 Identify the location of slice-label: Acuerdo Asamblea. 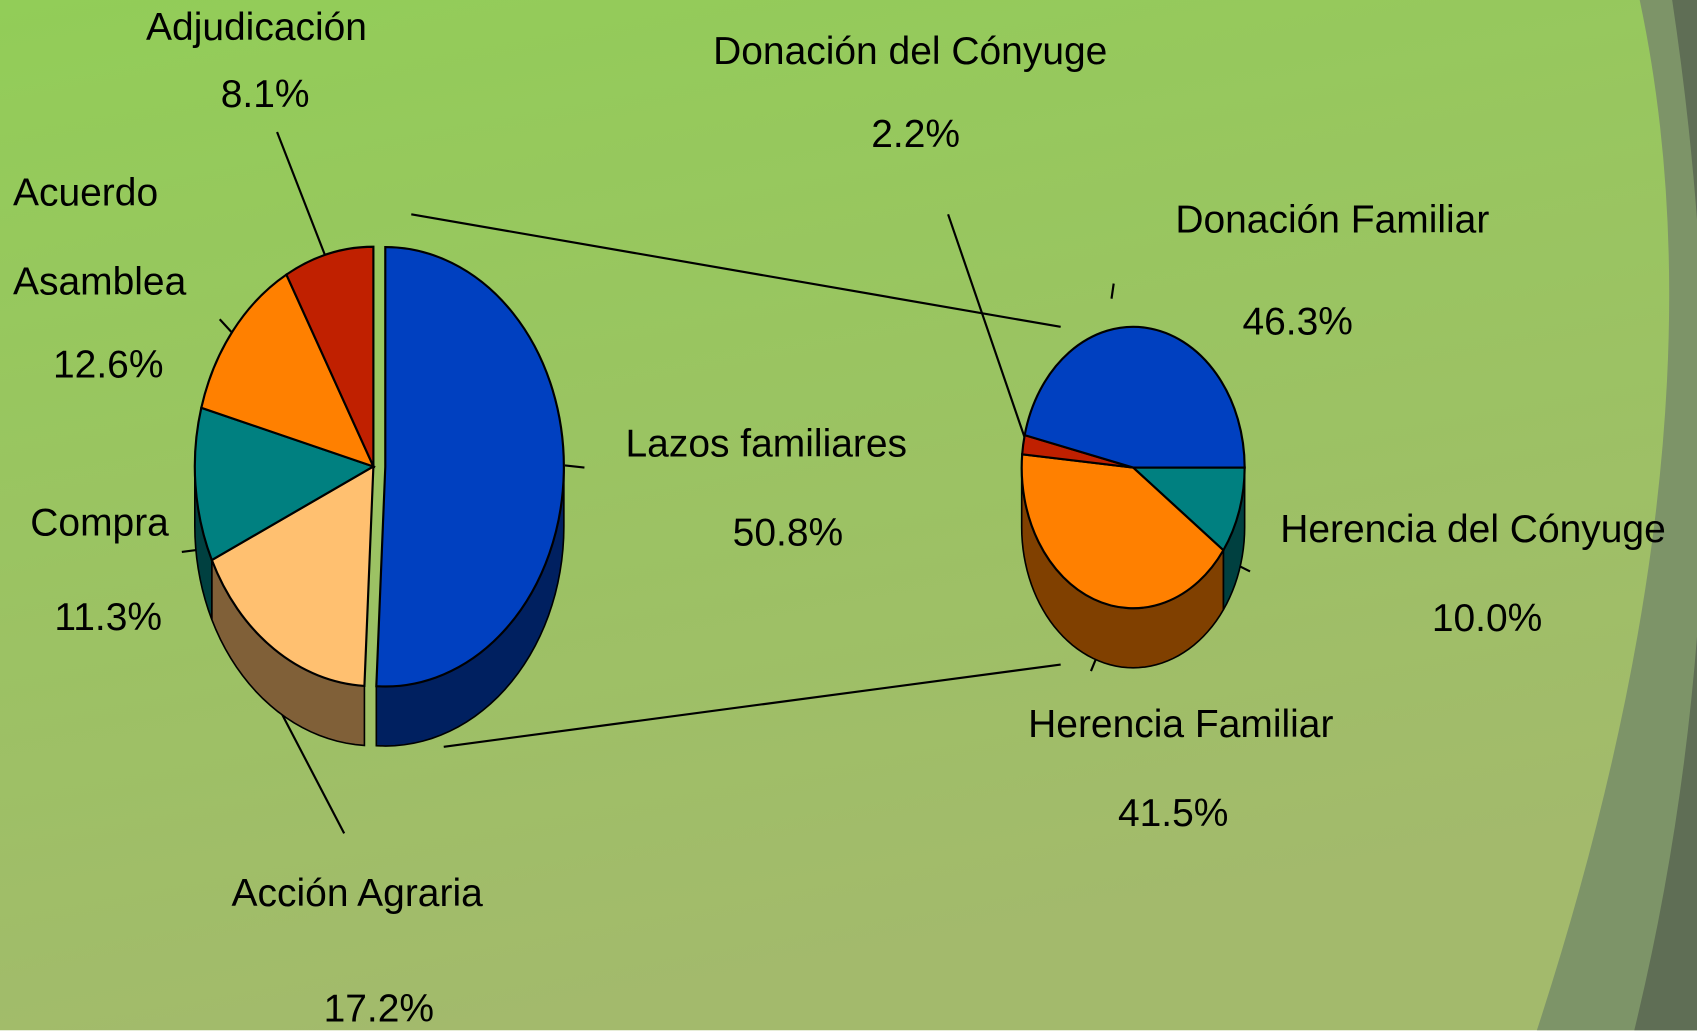
(99, 236).